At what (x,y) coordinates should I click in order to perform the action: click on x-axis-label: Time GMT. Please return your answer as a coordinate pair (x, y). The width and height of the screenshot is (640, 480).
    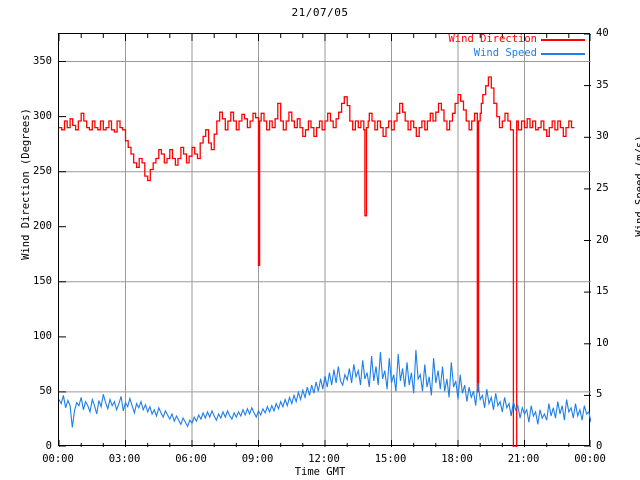
    Looking at the image, I should click on (320, 472).